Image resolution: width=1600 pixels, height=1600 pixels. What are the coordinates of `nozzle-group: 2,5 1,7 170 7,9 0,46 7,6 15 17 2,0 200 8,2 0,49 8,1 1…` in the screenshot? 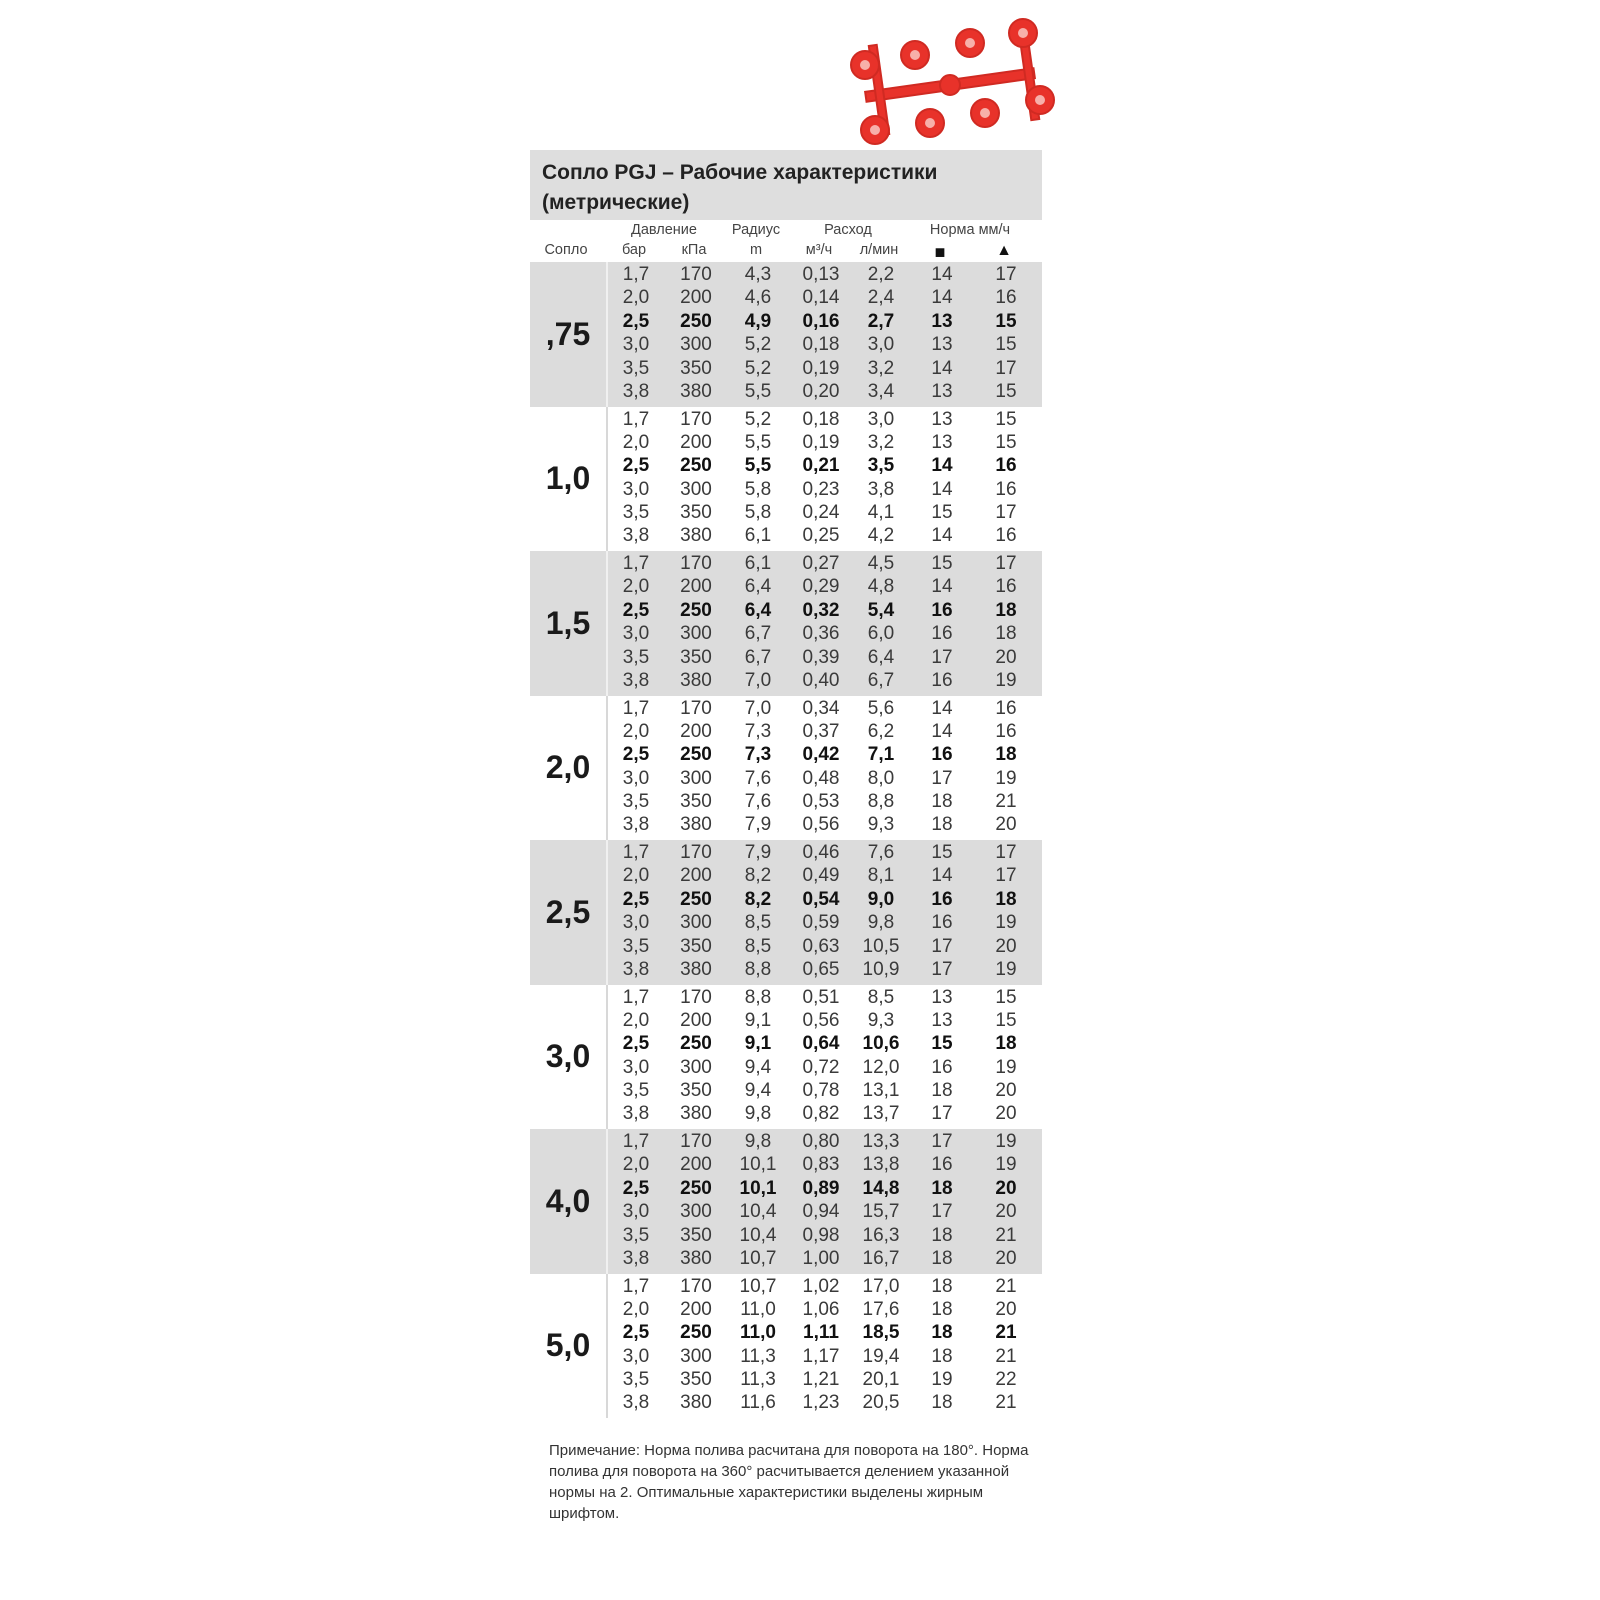 It's located at (786, 912).